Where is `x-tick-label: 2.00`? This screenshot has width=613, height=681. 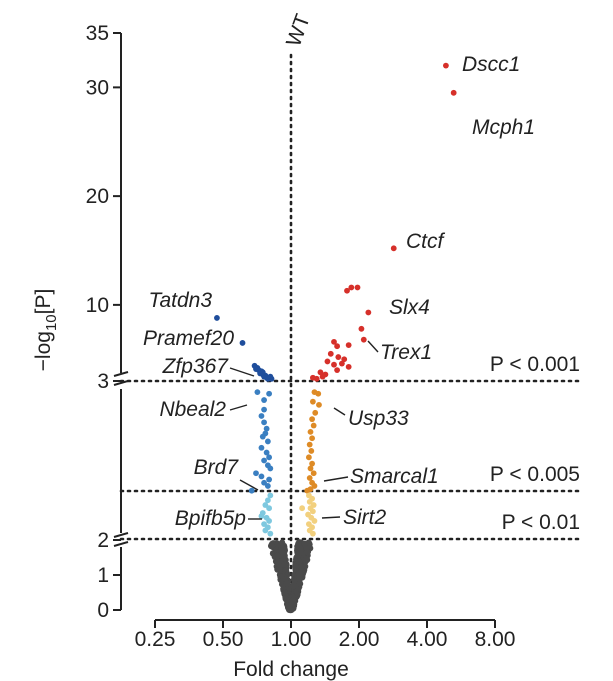 x-tick-label: 2.00 is located at coordinates (359, 639).